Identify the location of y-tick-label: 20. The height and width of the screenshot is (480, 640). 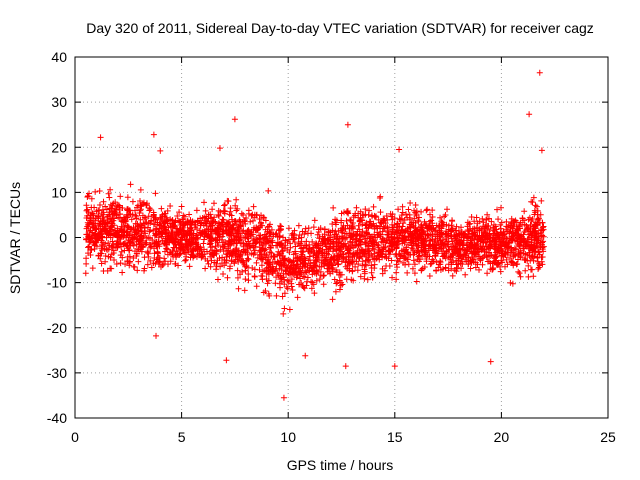
(59, 147).